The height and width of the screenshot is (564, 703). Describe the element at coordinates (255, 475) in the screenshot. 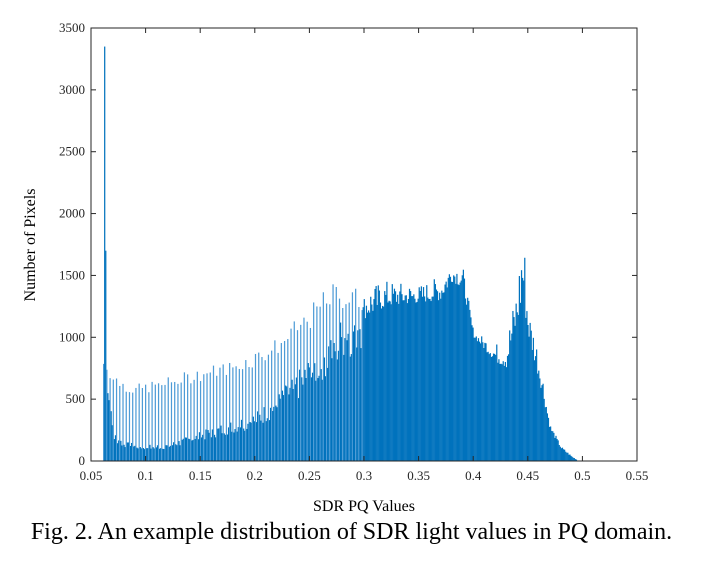

I see `x-tick-label: 0.2` at that location.